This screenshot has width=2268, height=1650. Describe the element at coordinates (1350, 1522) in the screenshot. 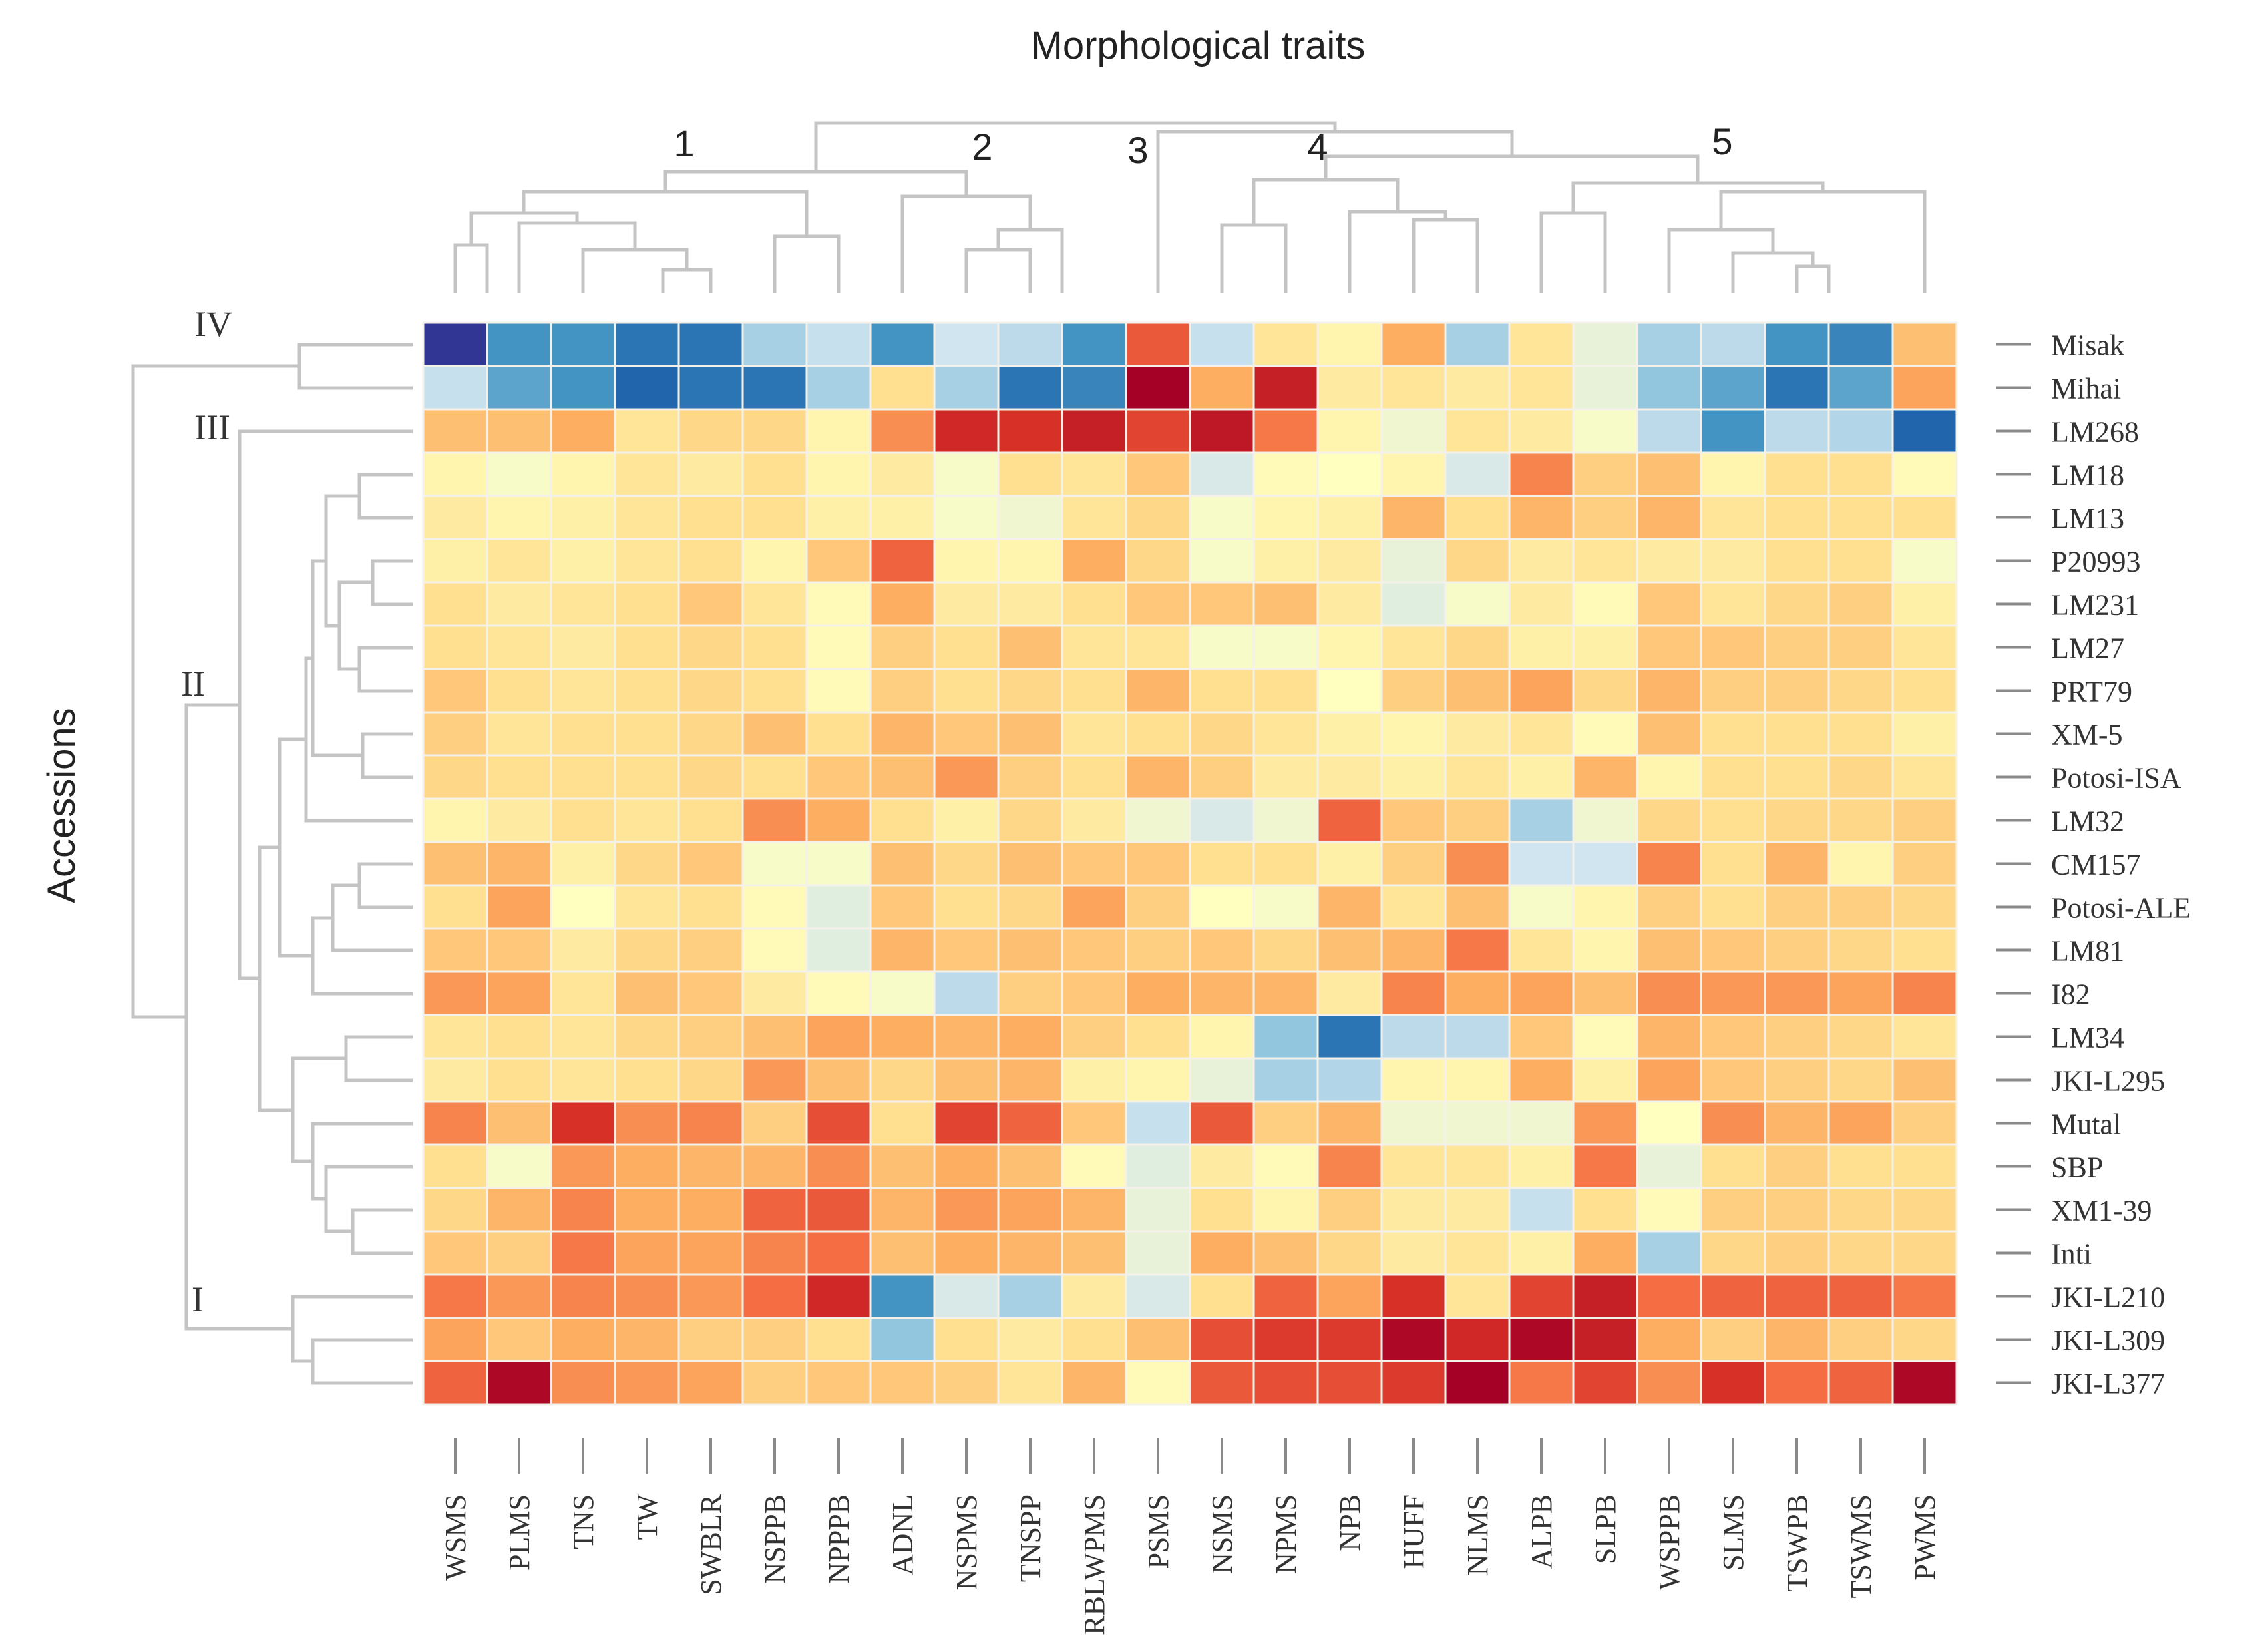

I see `column-label: NPB` at that location.